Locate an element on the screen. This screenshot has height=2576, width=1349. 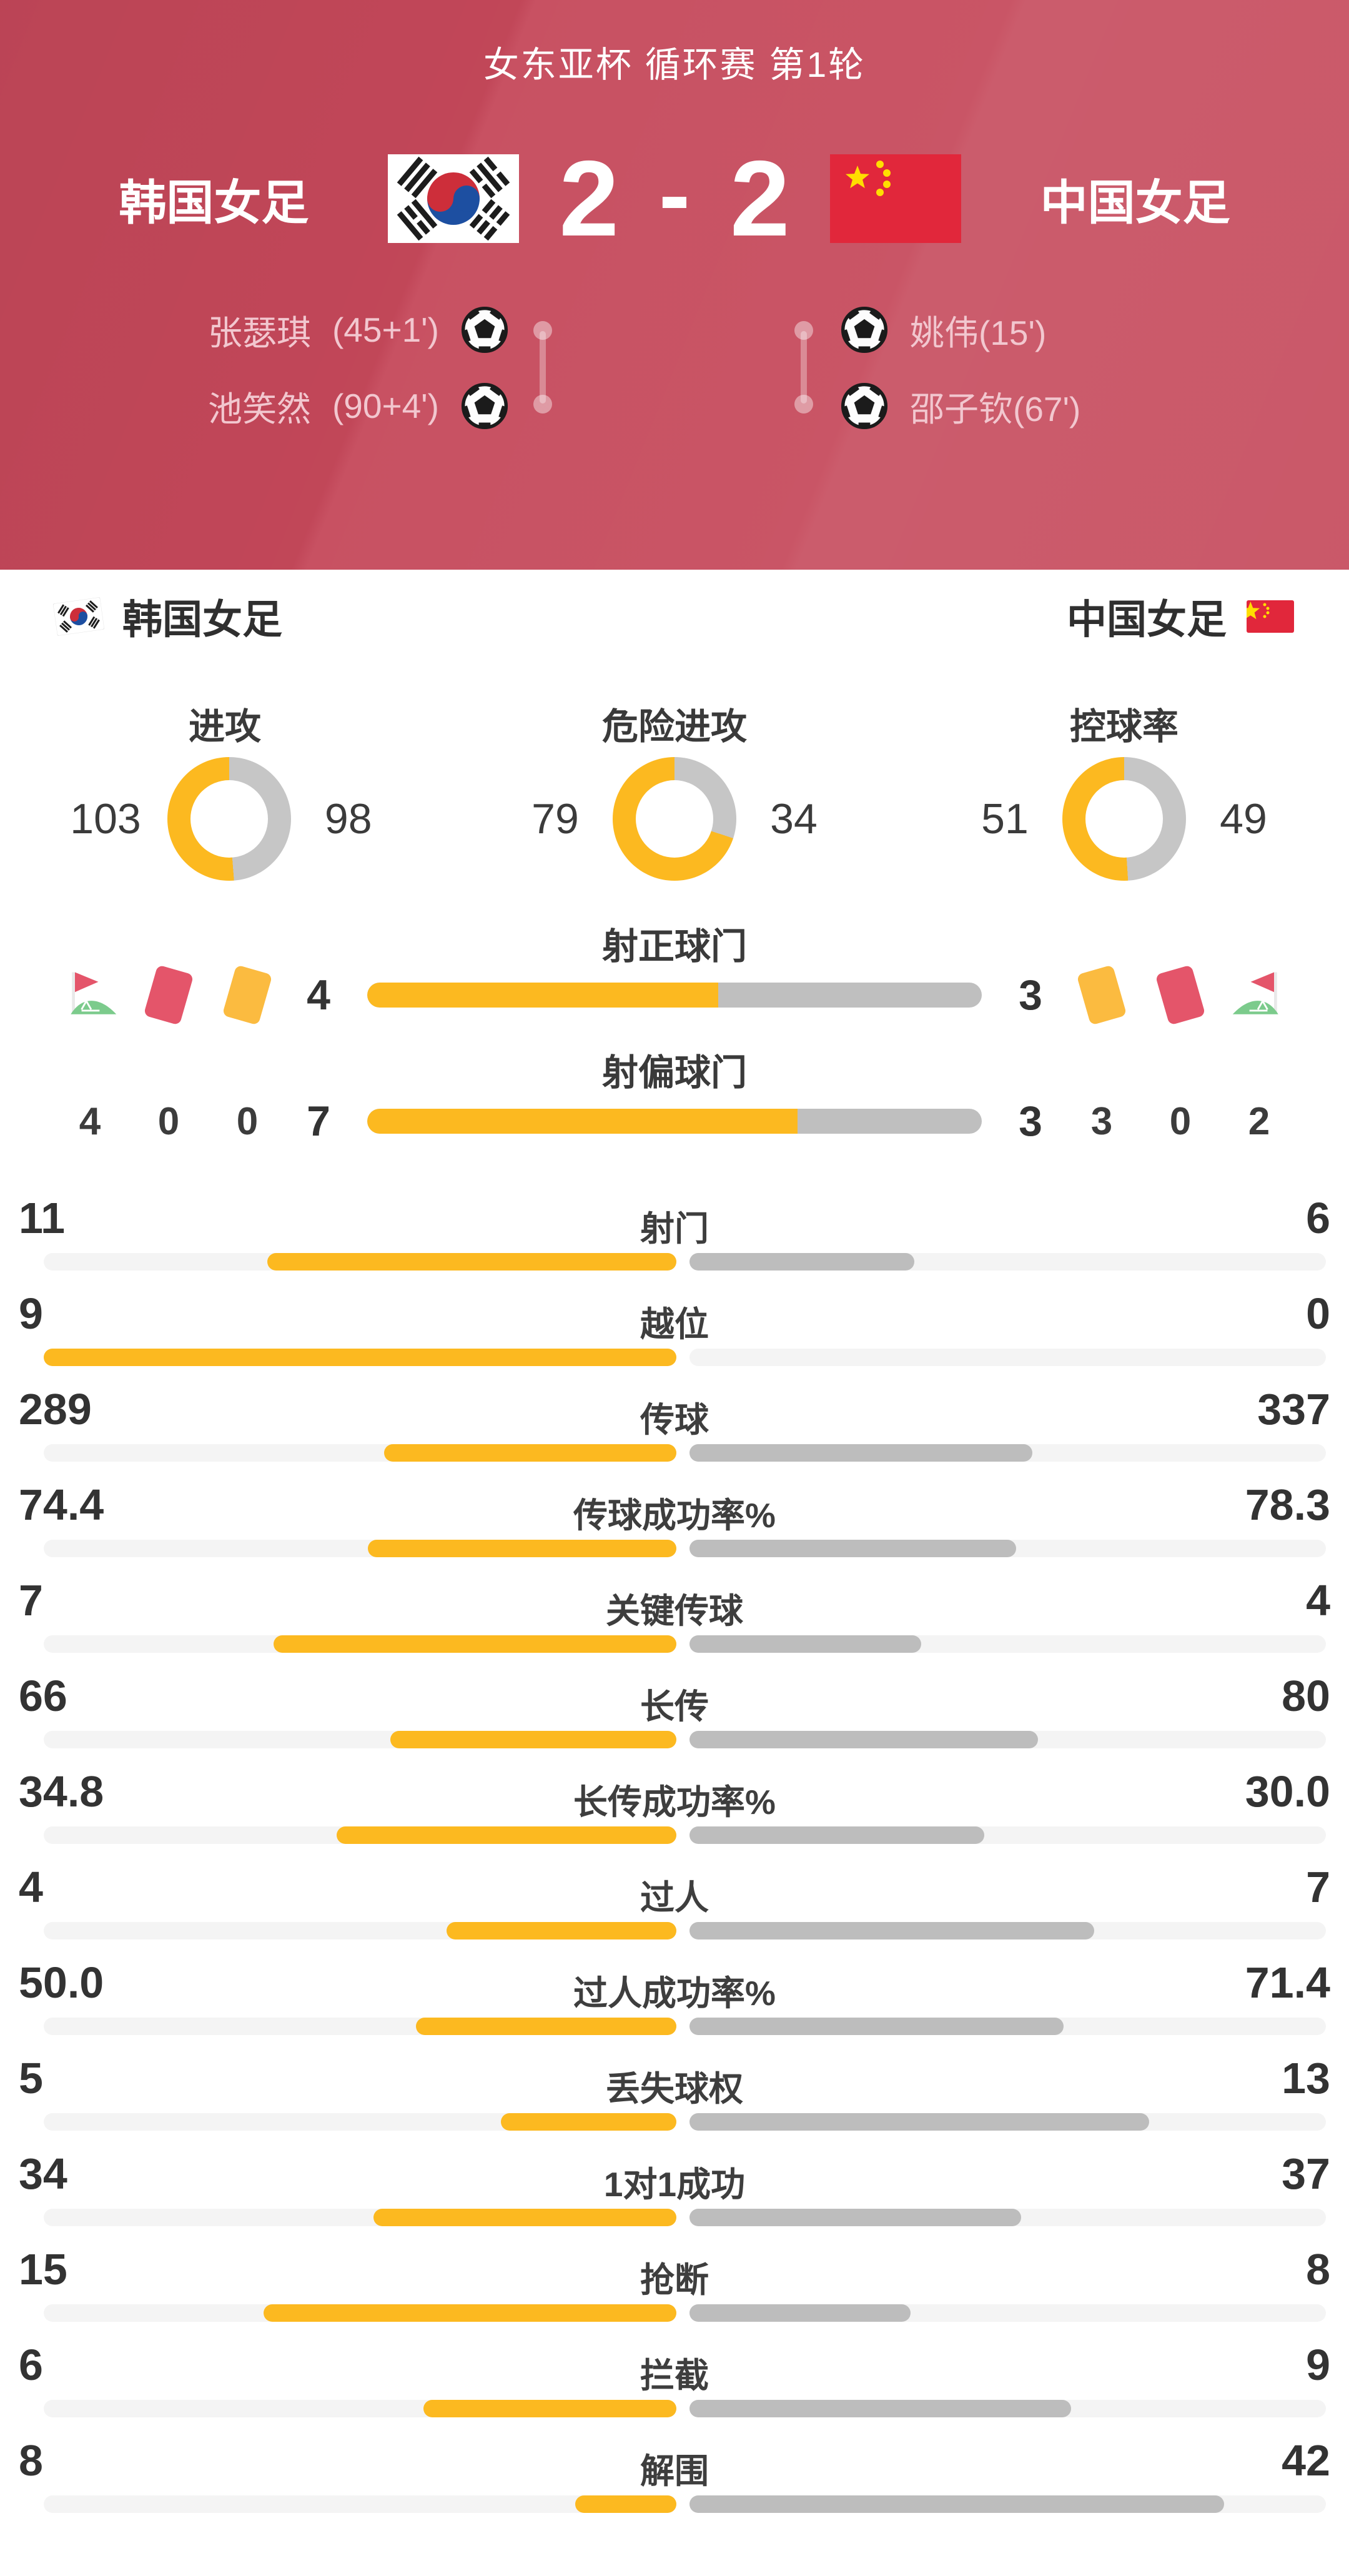
shots-on-target-row: 4 3 is located at coordinates (674, 995).